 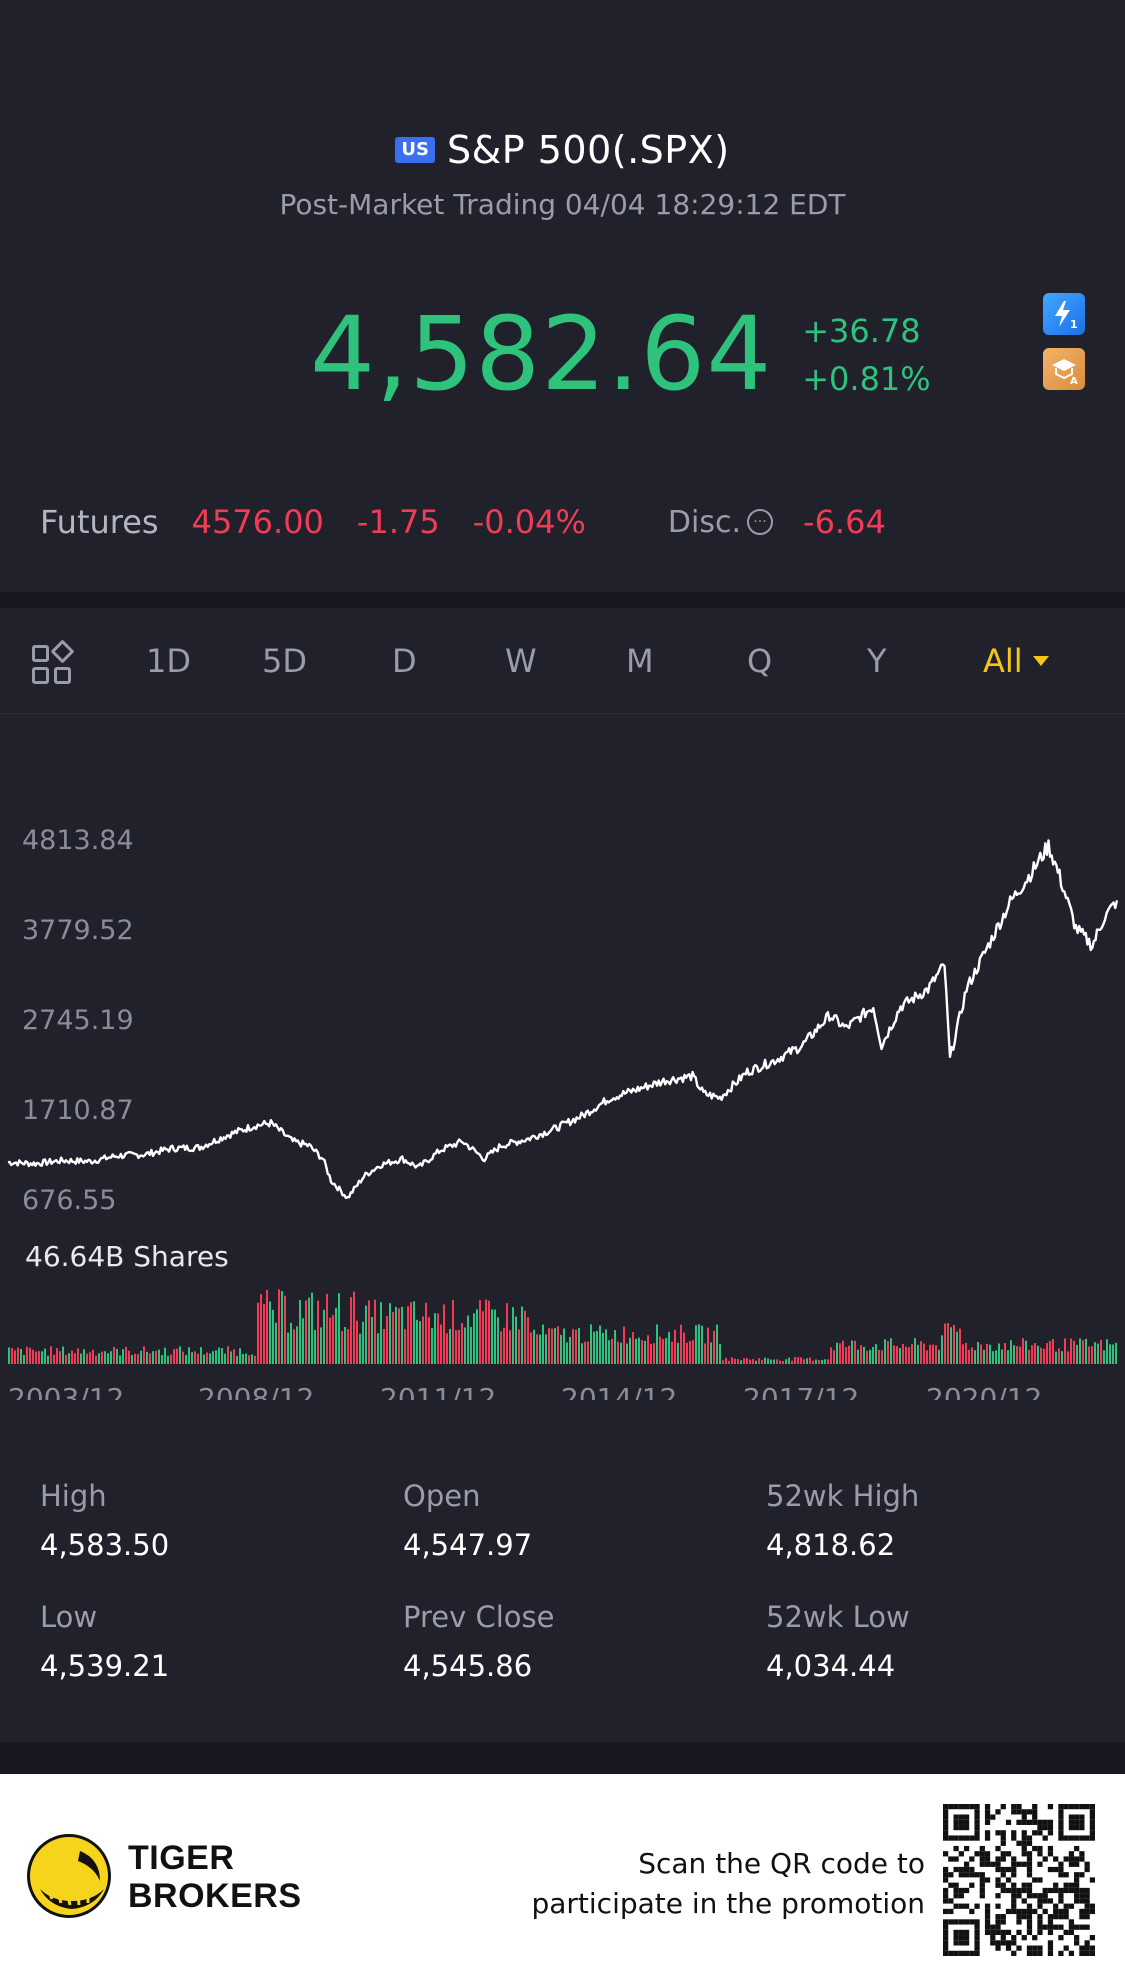 What do you see at coordinates (721, 522) in the screenshot?
I see `discount-label: Disc. ···` at bounding box center [721, 522].